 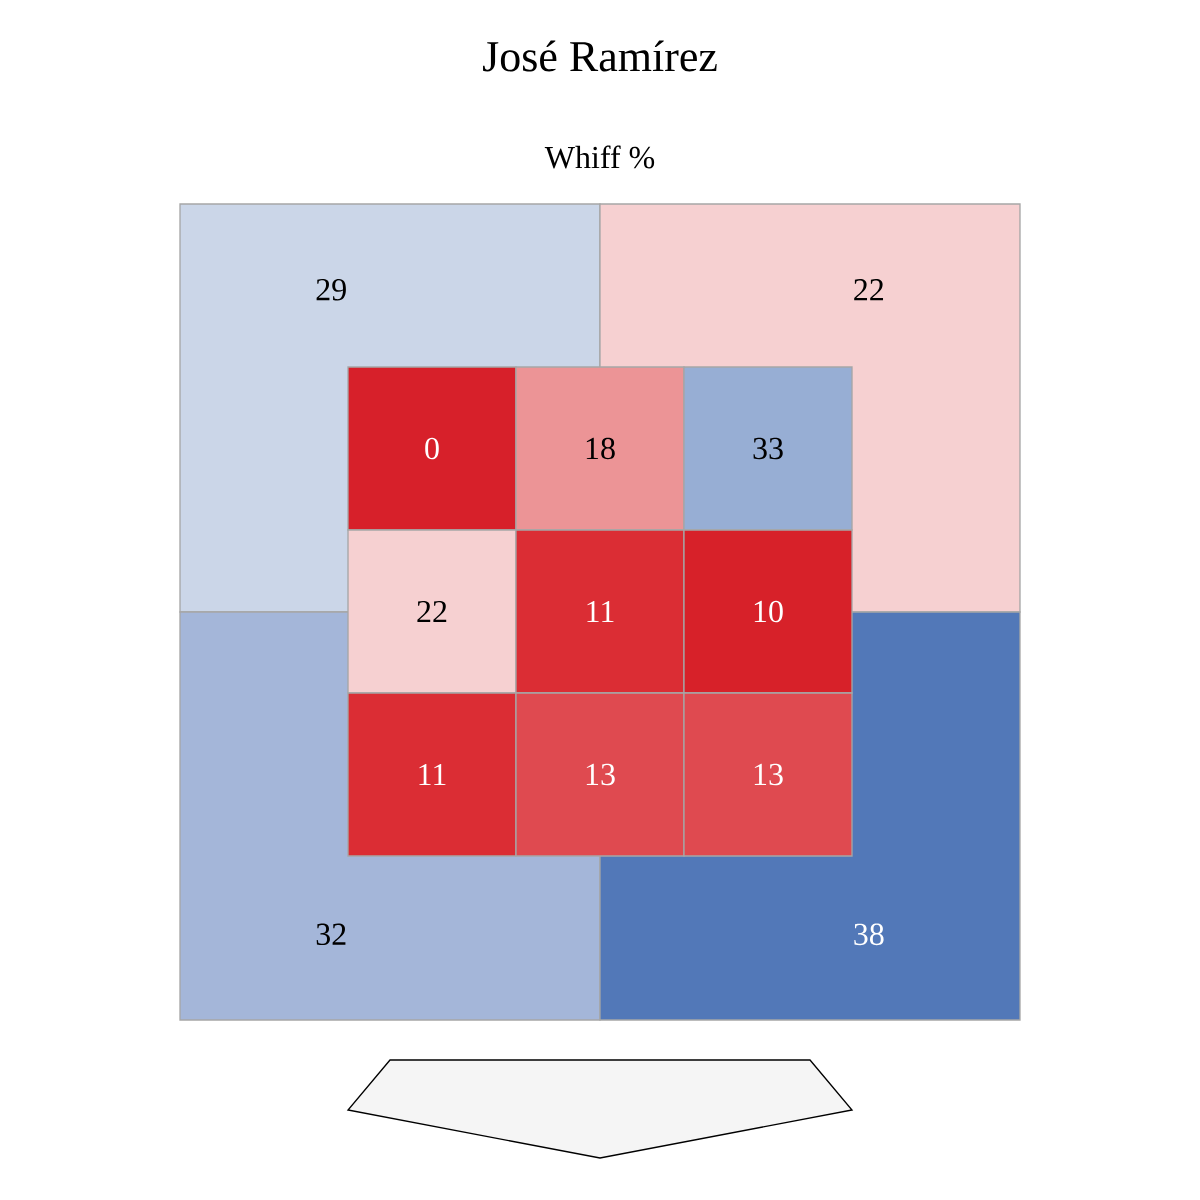 What do you see at coordinates (869, 934) in the screenshot?
I see `data-label: 38` at bounding box center [869, 934].